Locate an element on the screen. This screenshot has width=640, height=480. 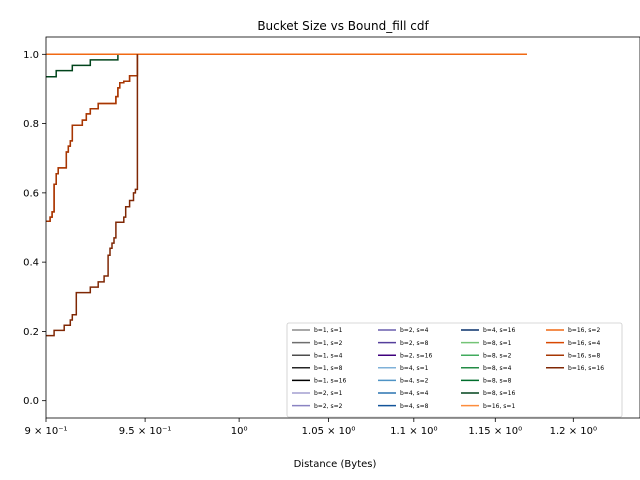
y-tick-label-5: 0.8 is located at coordinates (31, 124).